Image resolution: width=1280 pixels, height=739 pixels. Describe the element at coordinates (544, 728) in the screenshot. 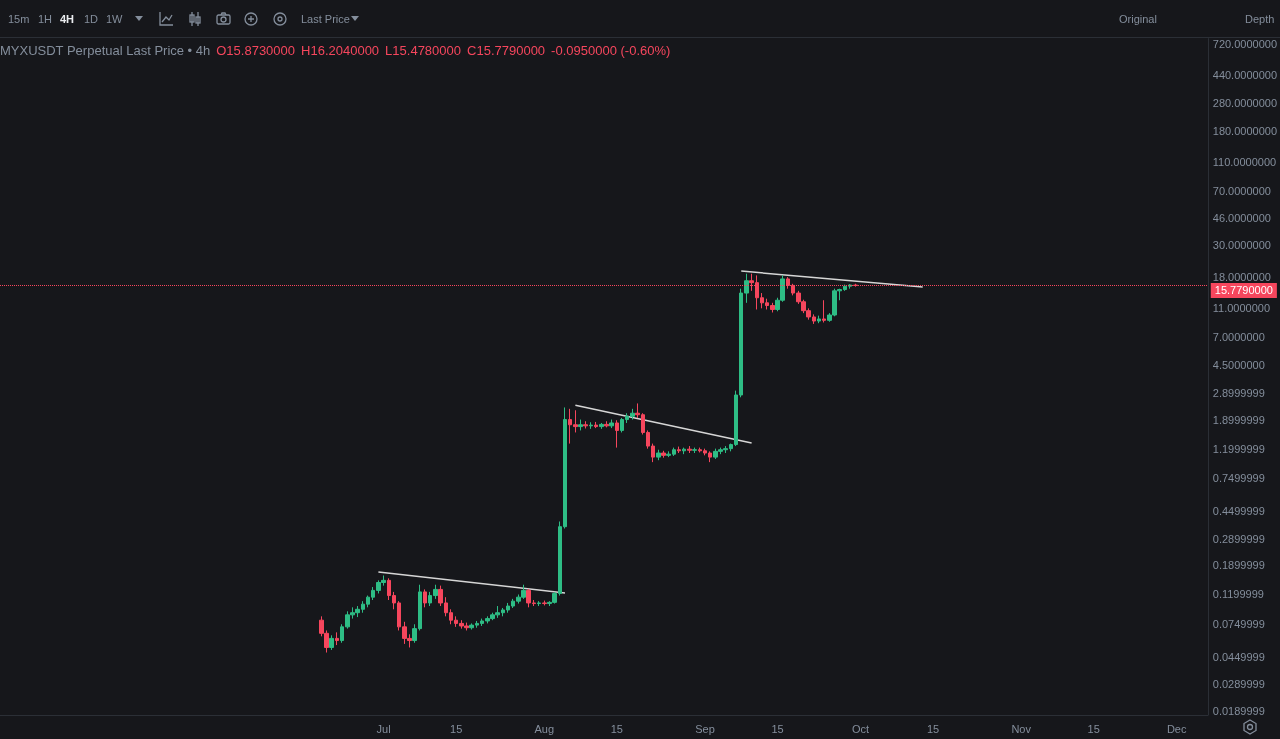

I see `x-tick-label: Aug` at that location.